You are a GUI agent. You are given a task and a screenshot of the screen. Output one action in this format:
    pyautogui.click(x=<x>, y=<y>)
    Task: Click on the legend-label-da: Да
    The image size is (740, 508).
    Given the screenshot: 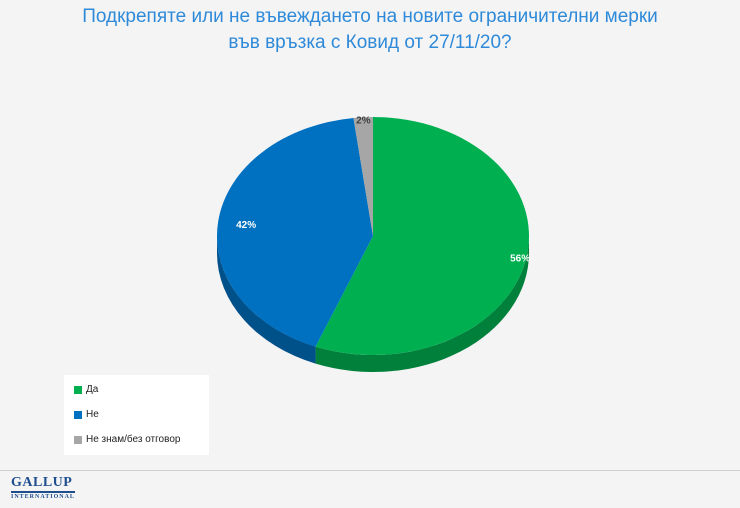 What is the action you would take?
    pyautogui.click(x=92, y=389)
    